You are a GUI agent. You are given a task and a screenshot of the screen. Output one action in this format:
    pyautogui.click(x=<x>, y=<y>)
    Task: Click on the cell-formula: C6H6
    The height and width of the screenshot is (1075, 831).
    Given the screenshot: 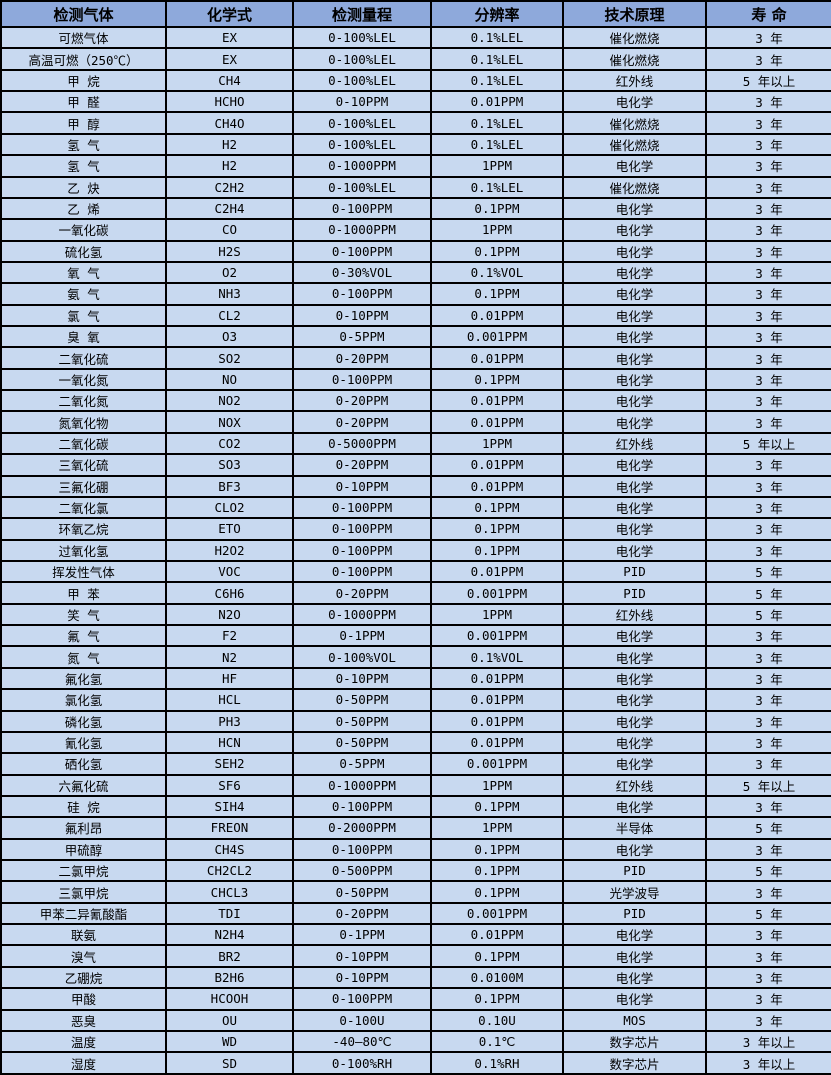 What is the action you would take?
    pyautogui.click(x=229, y=593)
    